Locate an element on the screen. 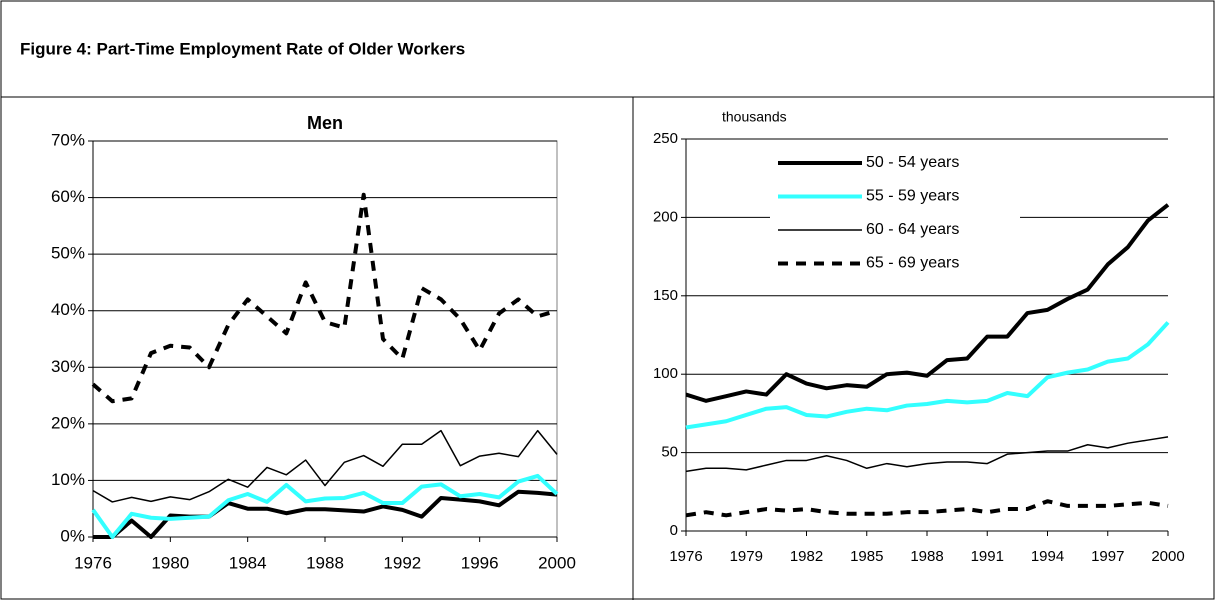 The height and width of the screenshot is (601, 1216). legend-box is located at coordinates (895, 212).